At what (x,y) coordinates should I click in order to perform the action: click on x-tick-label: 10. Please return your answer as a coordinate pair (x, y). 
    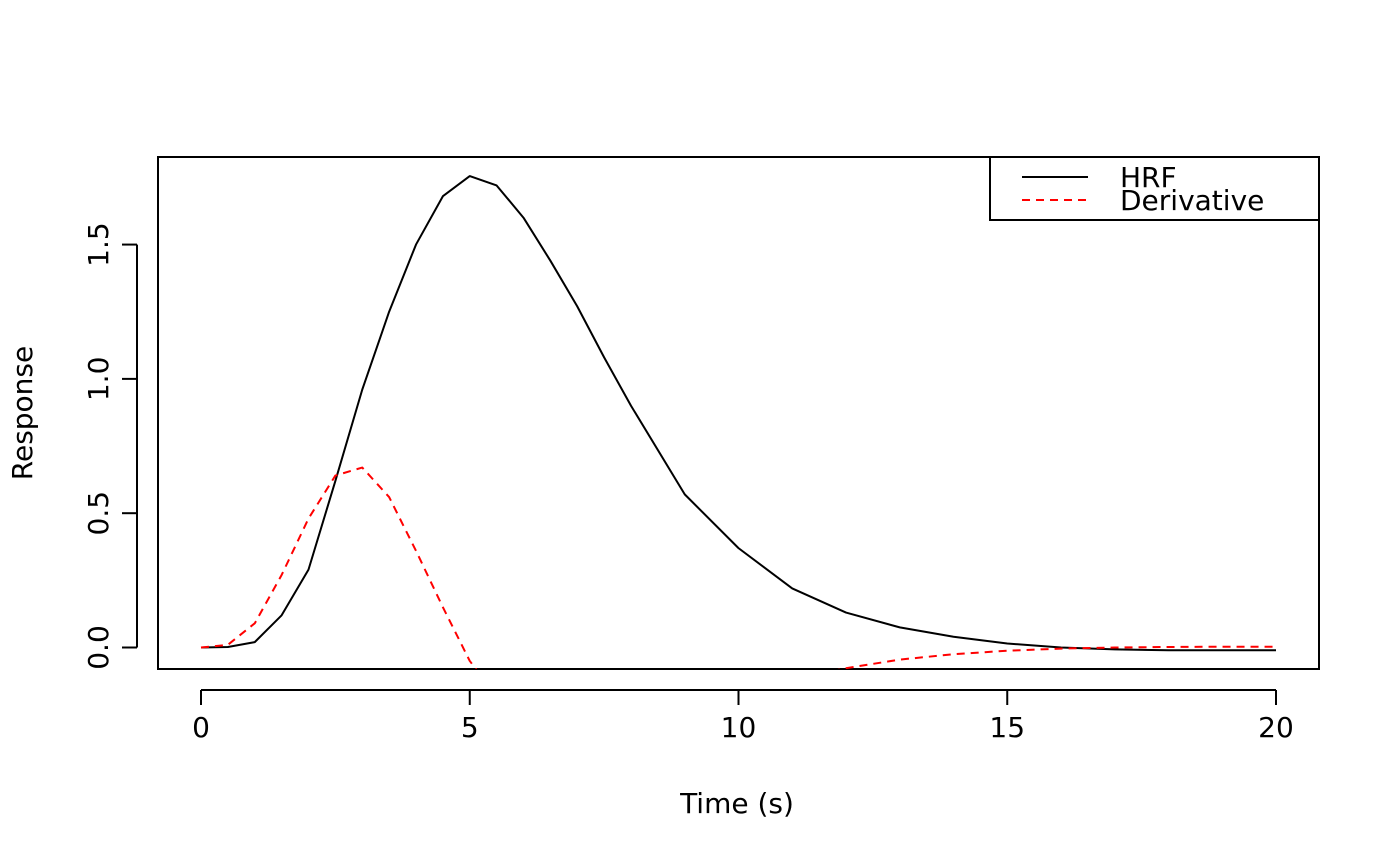
    Looking at the image, I should click on (739, 727).